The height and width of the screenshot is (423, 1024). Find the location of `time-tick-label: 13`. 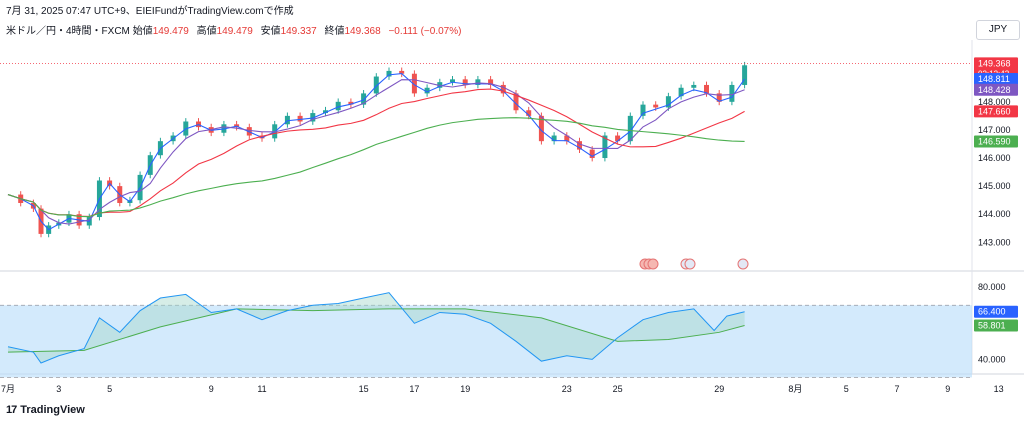

time-tick-label: 13 is located at coordinates (999, 389).